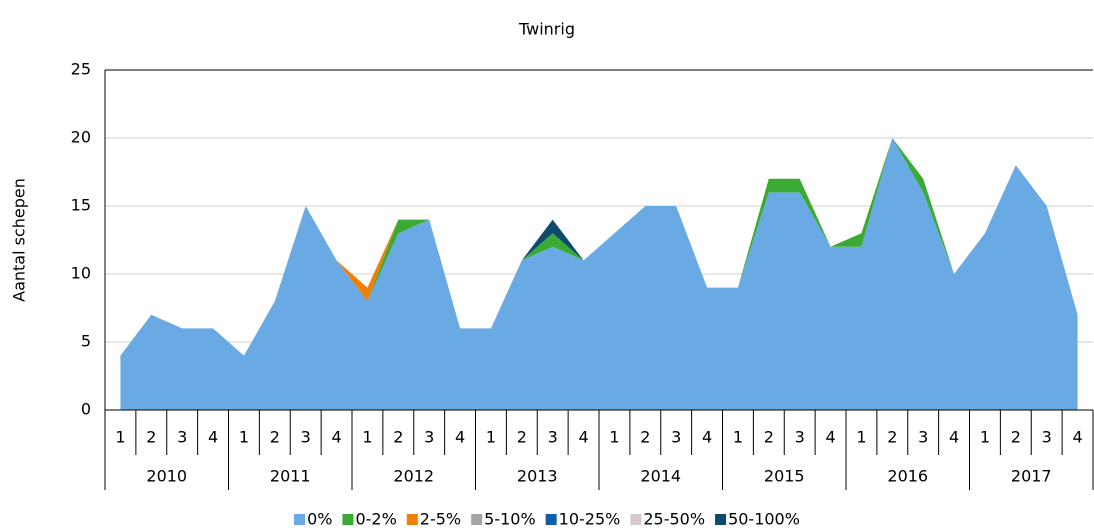 This screenshot has height=530, width=1094. What do you see at coordinates (907, 476) in the screenshot?
I see `x-group-label: 2016` at bounding box center [907, 476].